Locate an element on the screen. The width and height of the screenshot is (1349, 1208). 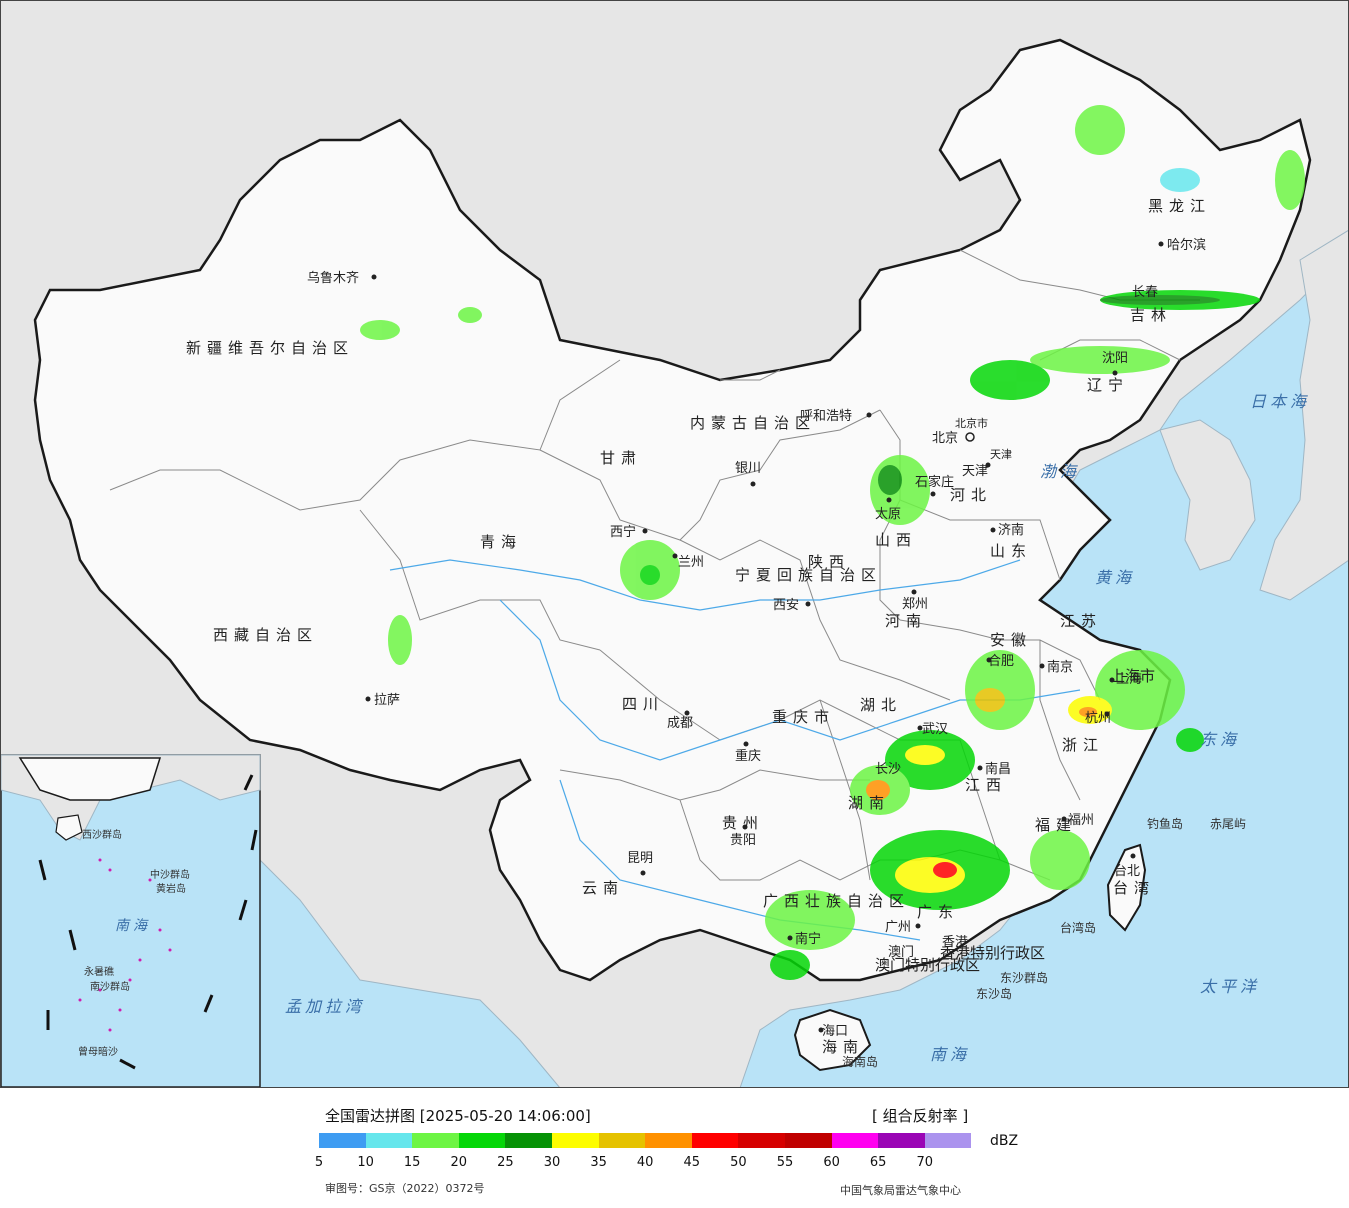
legend-tick-label: 35 is located at coordinates (598, 1162).